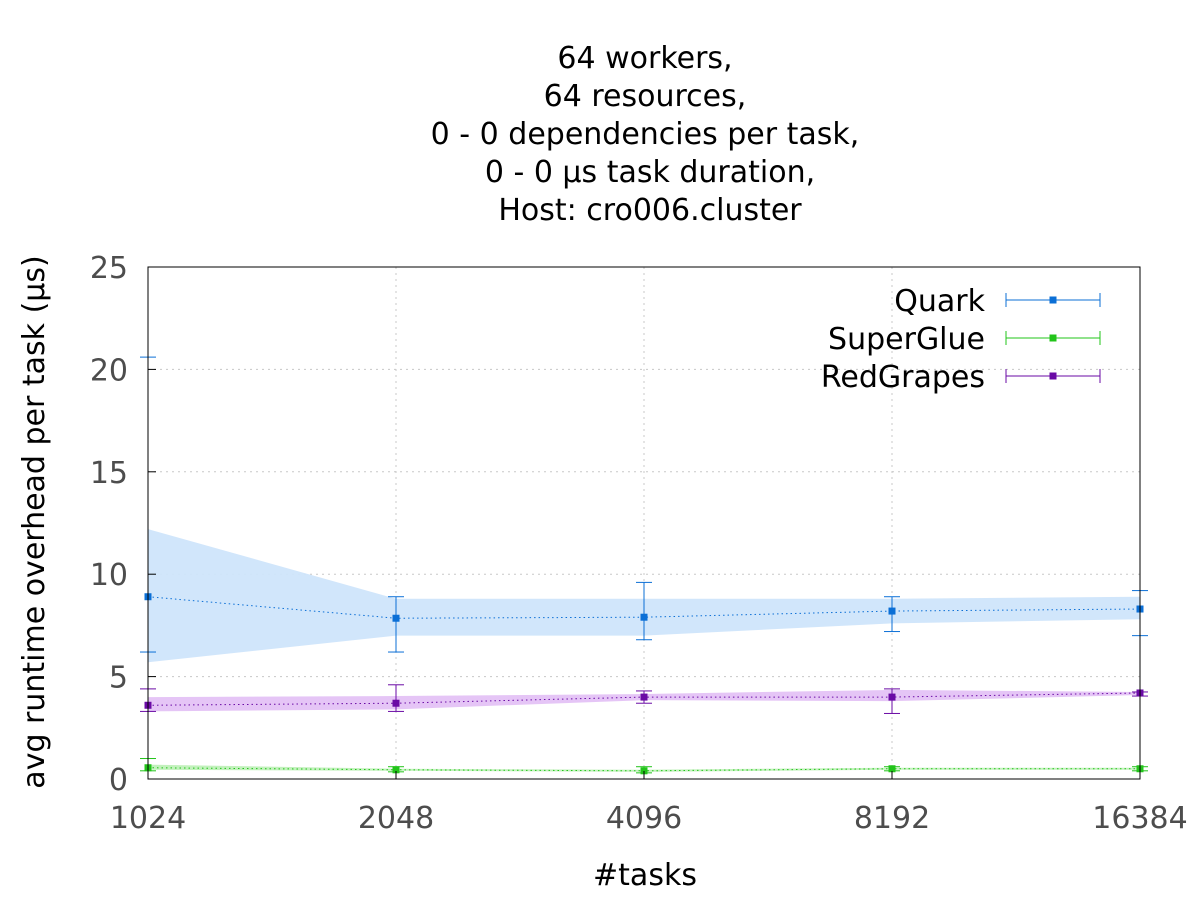  I want to click on legend-label-redgrapes: RedGrapes, so click(903, 377).